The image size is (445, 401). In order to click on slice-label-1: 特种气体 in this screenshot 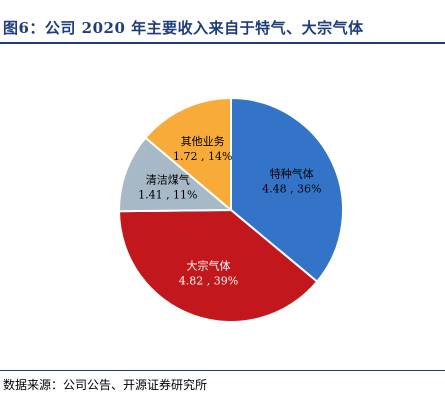, I will do `click(292, 174)`.